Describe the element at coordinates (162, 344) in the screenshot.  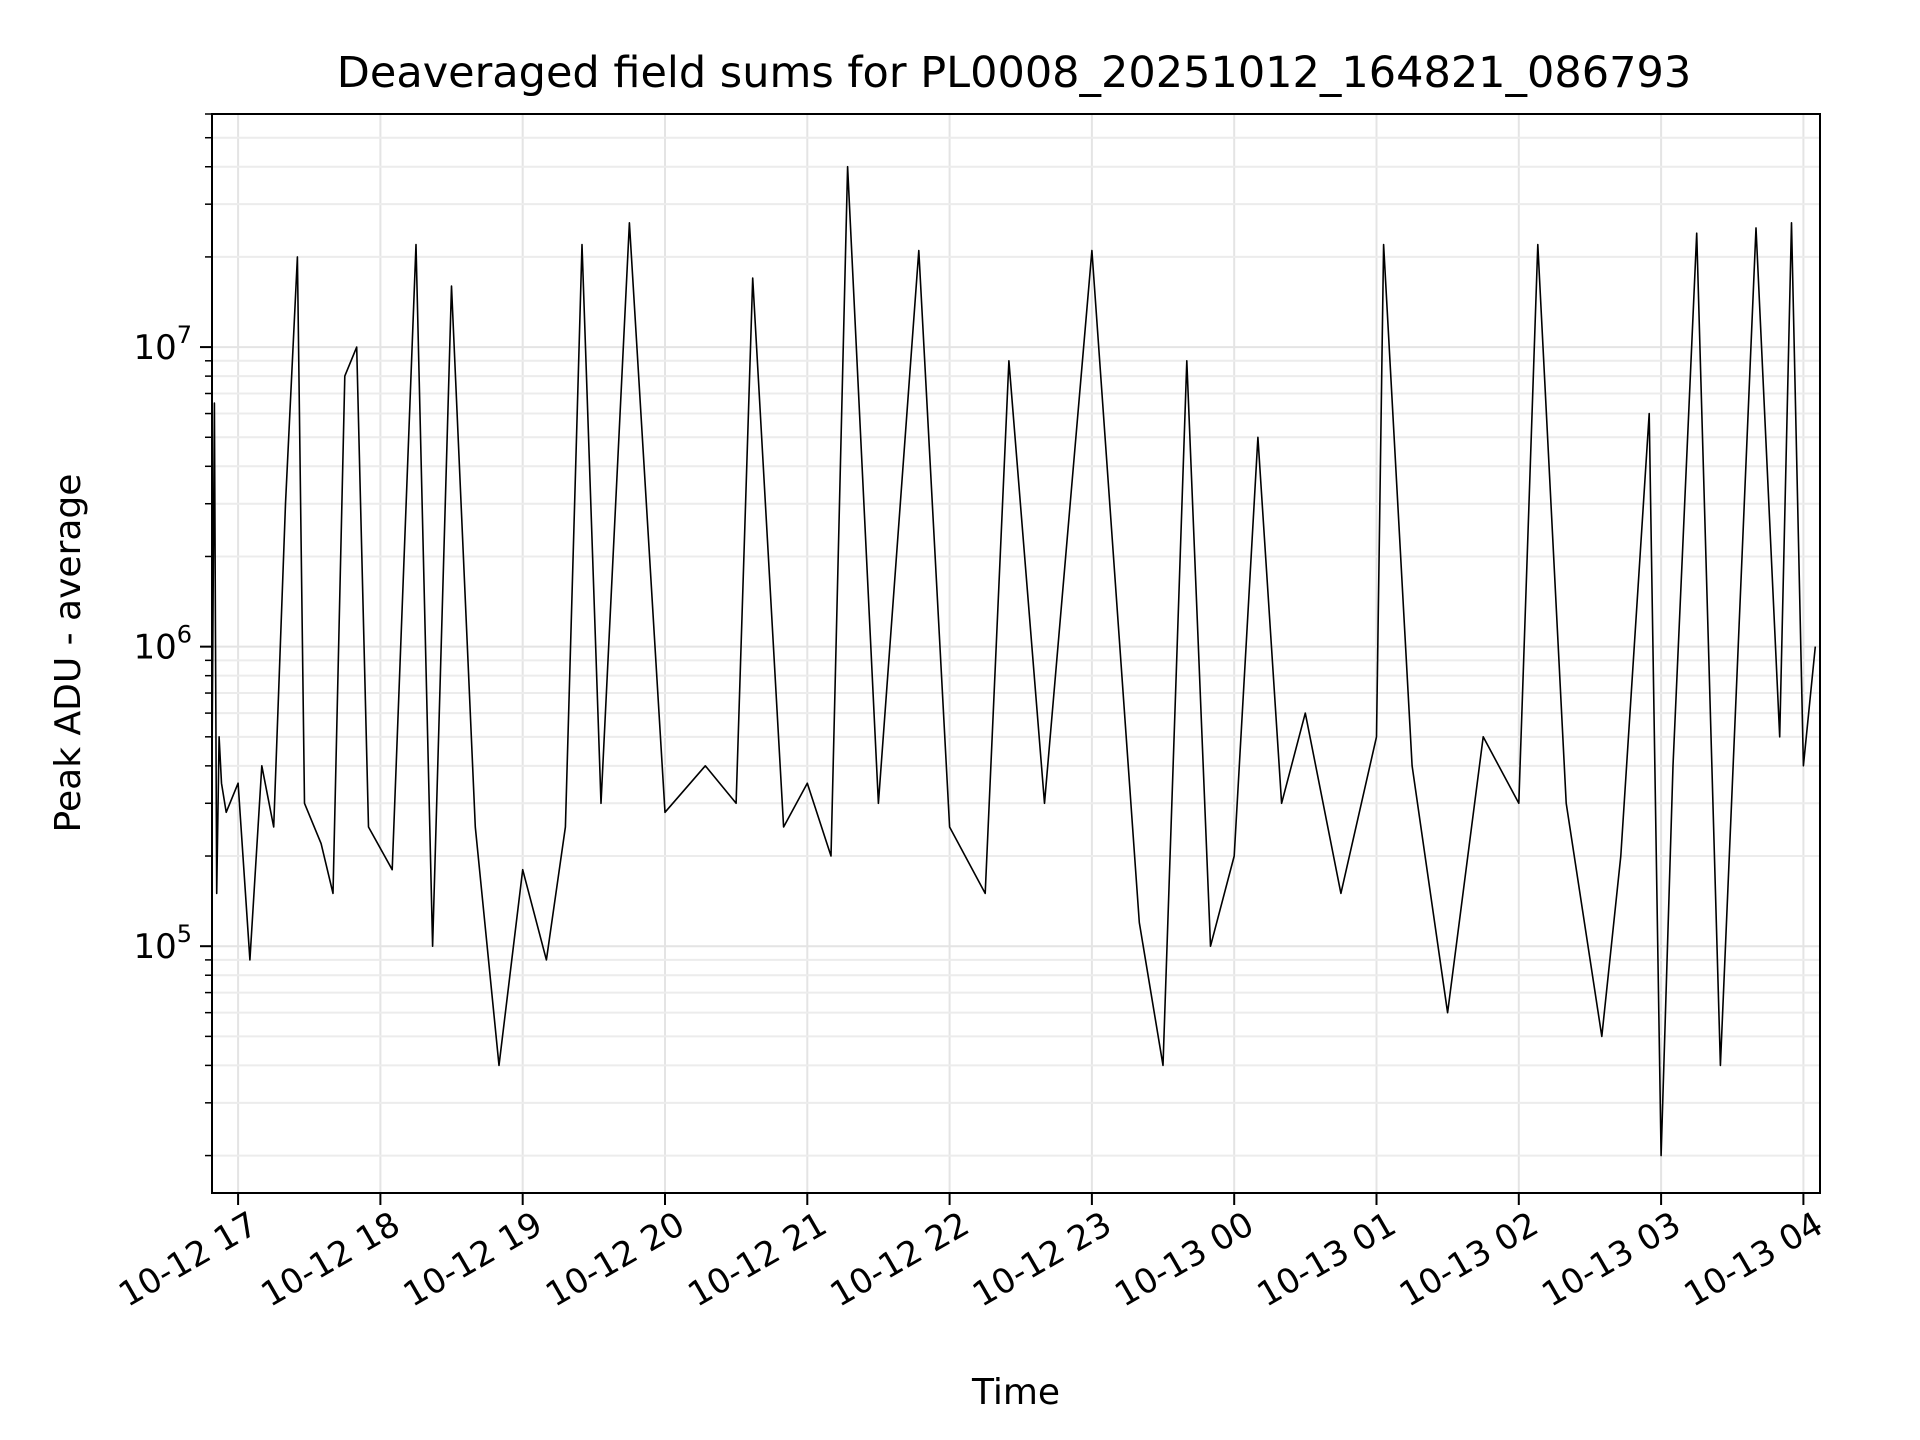
I see `y-tick-label: 10⁷` at that location.